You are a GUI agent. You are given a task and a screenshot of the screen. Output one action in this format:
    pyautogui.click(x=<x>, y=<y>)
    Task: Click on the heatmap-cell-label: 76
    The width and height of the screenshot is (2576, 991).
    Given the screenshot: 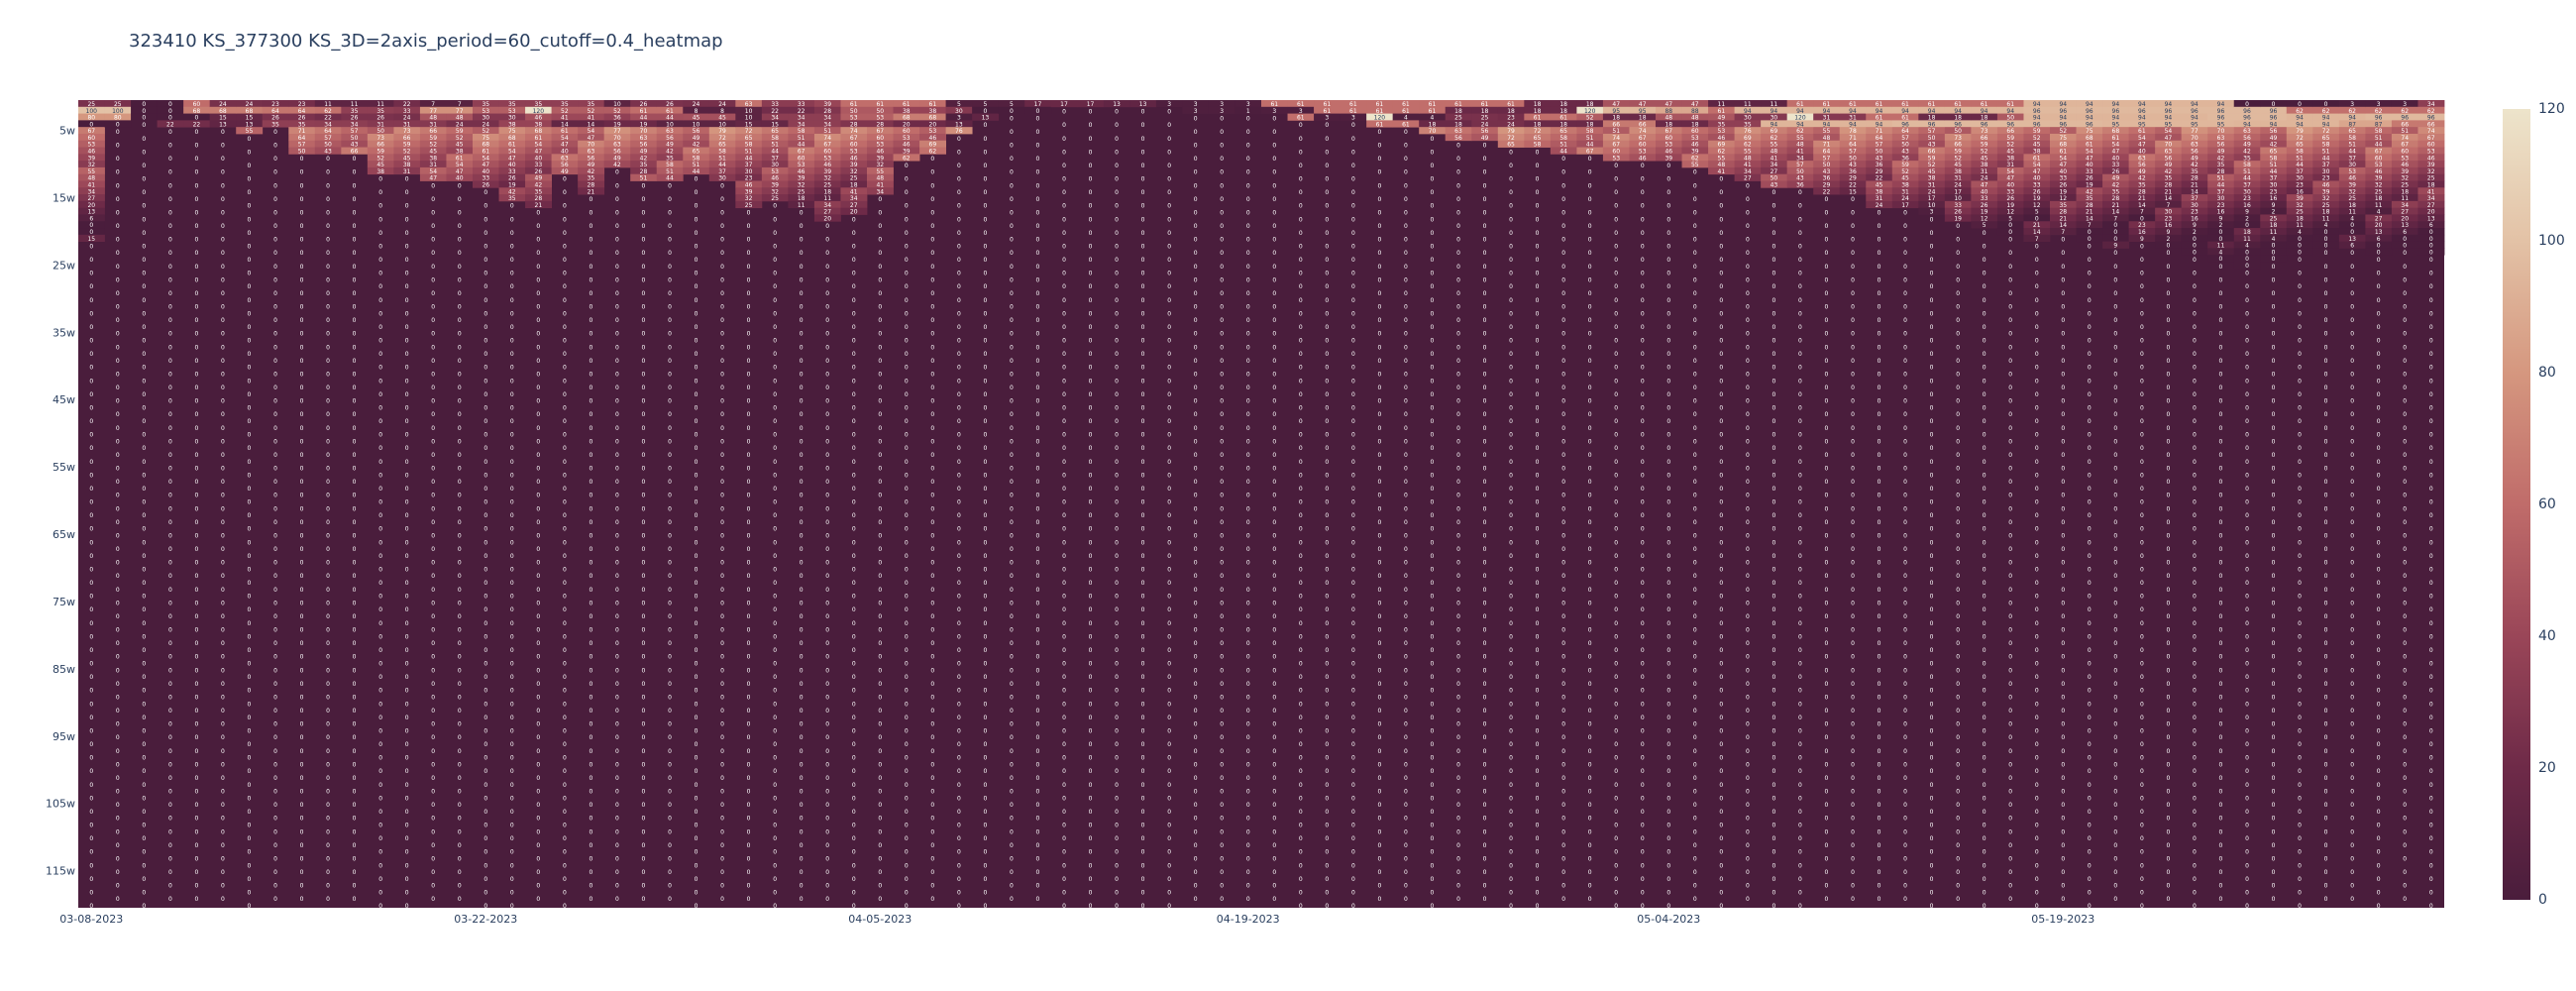 What is the action you would take?
    pyautogui.click(x=959, y=131)
    